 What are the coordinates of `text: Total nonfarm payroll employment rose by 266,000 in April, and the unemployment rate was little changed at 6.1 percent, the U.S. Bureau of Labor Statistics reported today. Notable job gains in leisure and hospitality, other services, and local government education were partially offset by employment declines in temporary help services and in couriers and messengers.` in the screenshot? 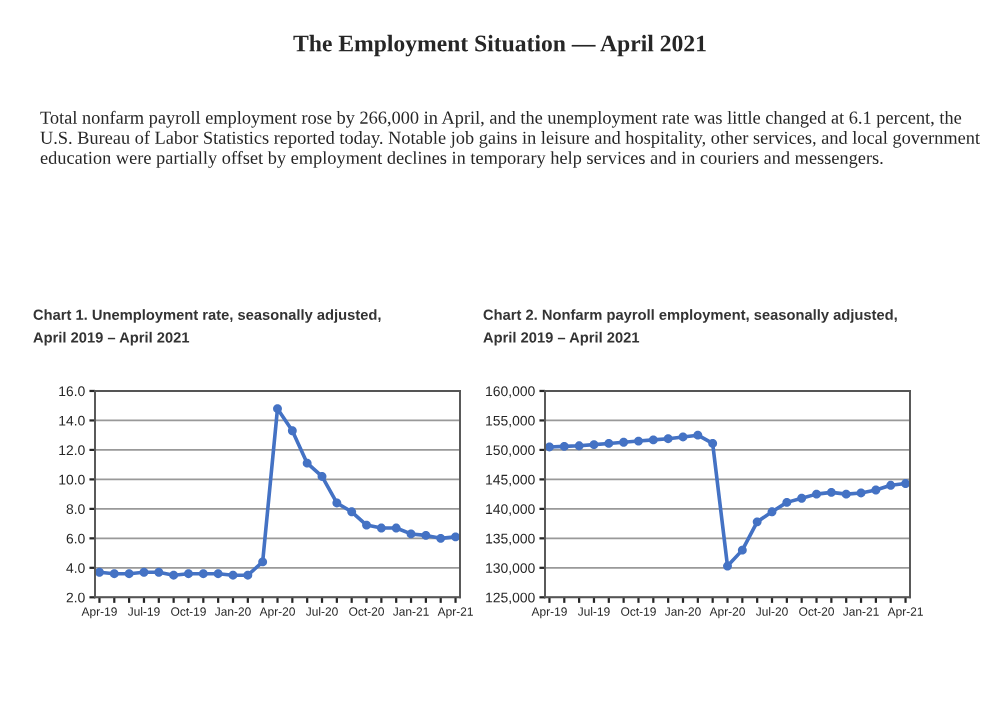 It's located at (510, 139).